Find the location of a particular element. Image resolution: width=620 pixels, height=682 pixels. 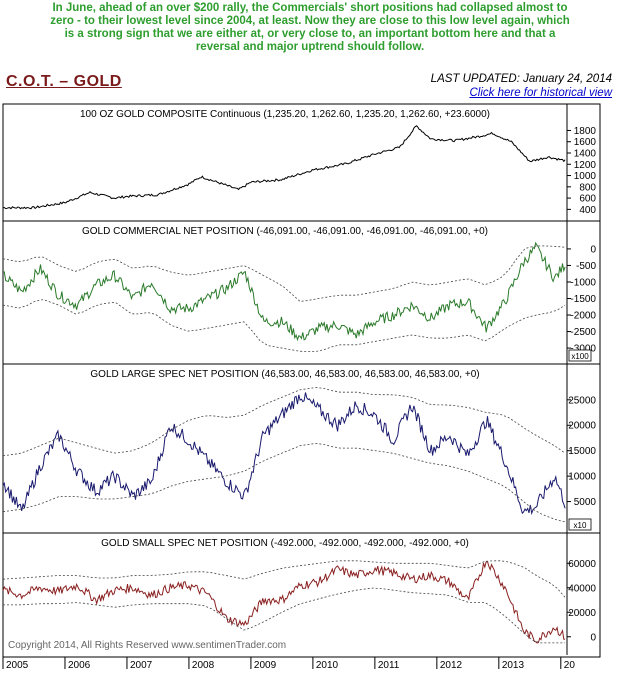

y-tick-label: 25000 is located at coordinates (582, 400).